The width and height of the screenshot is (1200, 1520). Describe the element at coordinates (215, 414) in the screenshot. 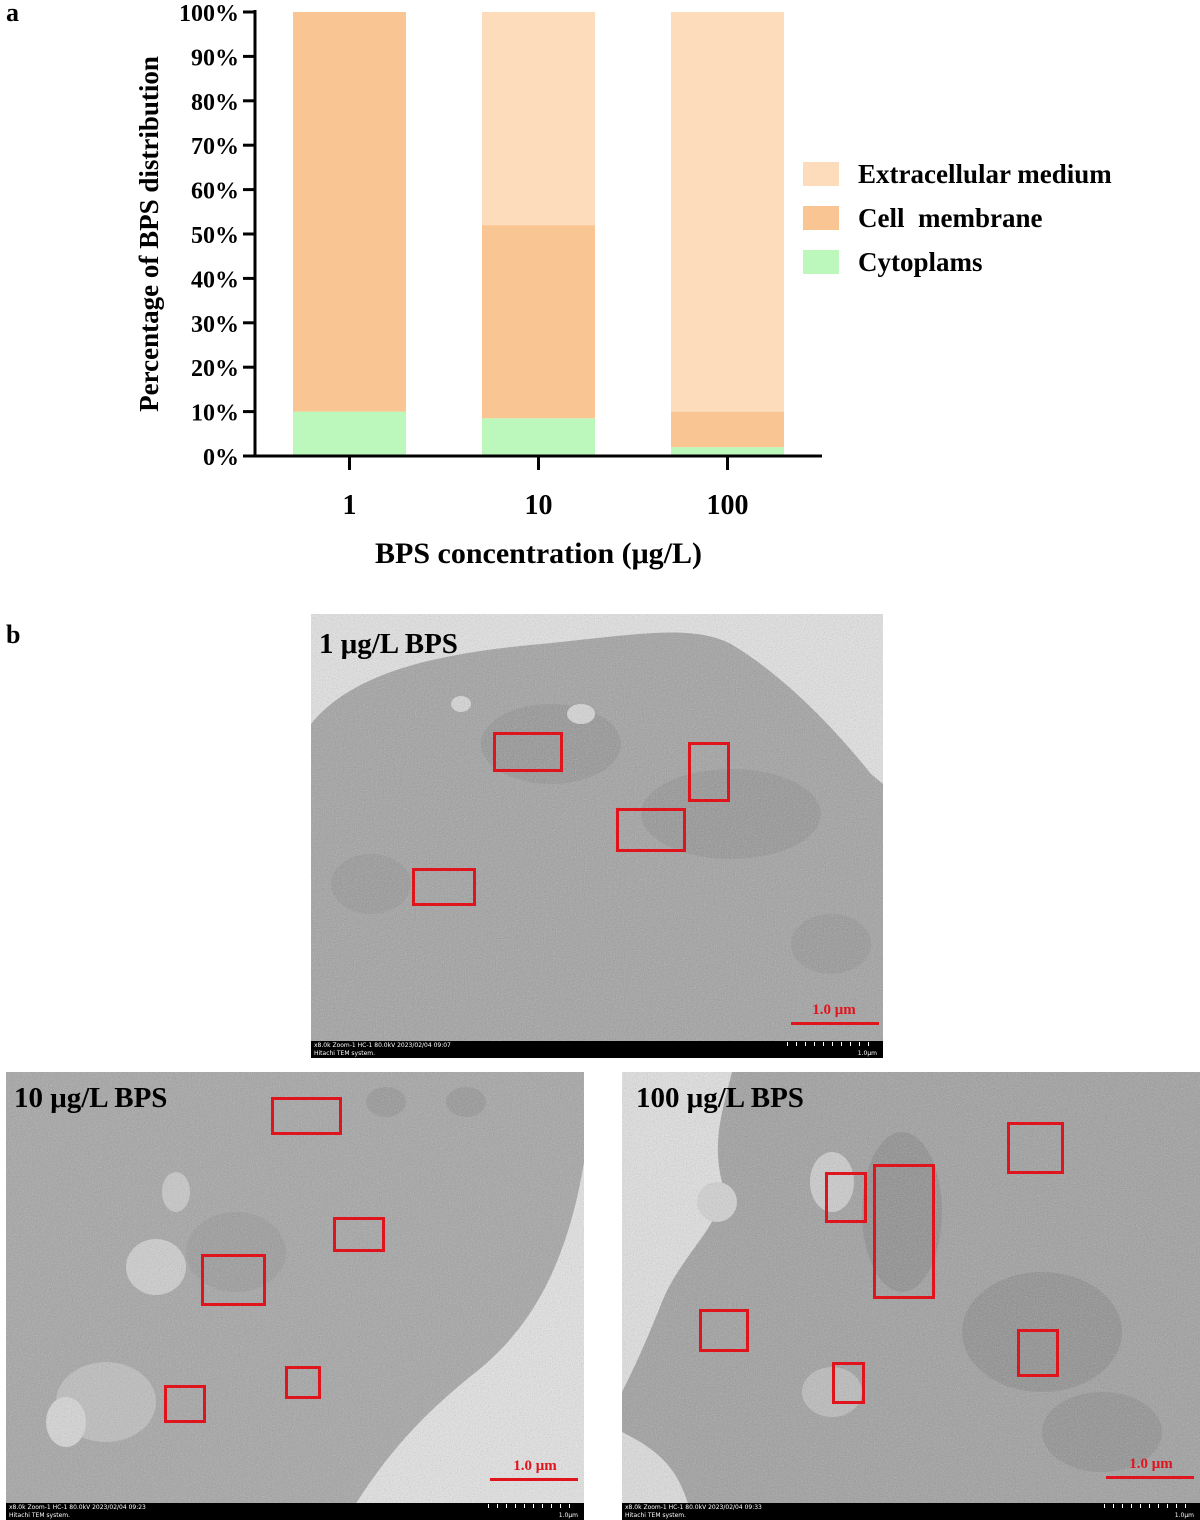

I see `y-tick-label: 10%` at that location.